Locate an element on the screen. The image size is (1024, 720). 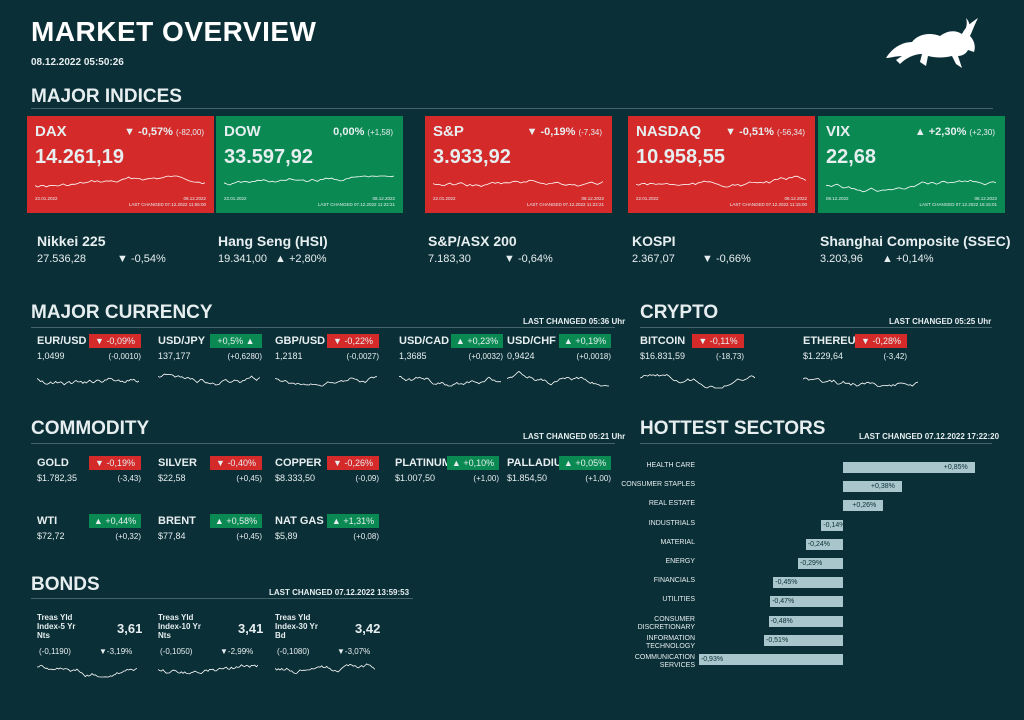
bond-pct: ▼-3,19% is located at coordinates (116, 651).